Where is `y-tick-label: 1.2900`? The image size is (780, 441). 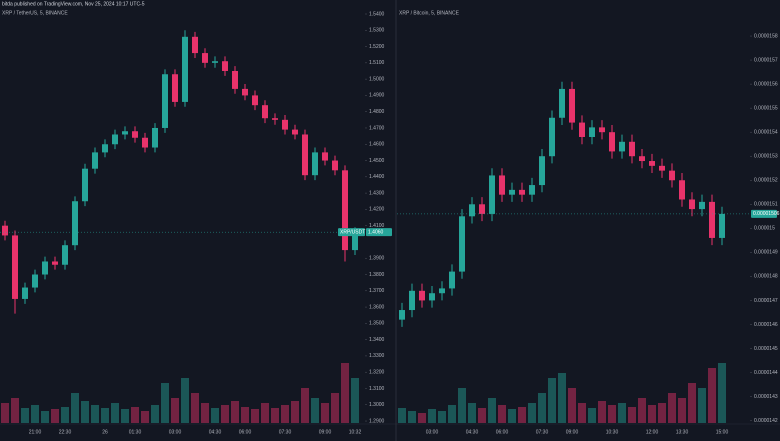
y-tick-label: 1.2900 is located at coordinates (377, 421).